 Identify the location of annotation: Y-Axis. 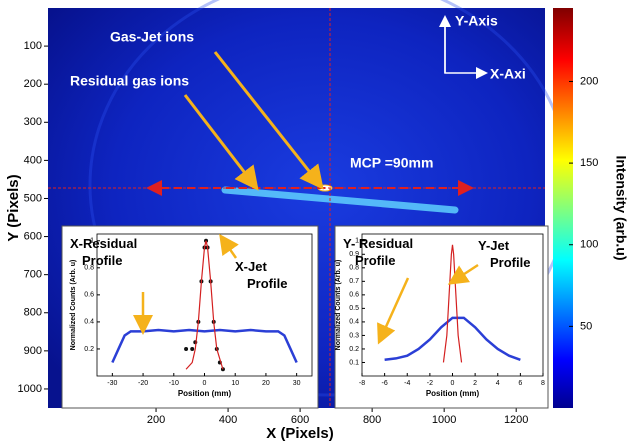
(476, 21).